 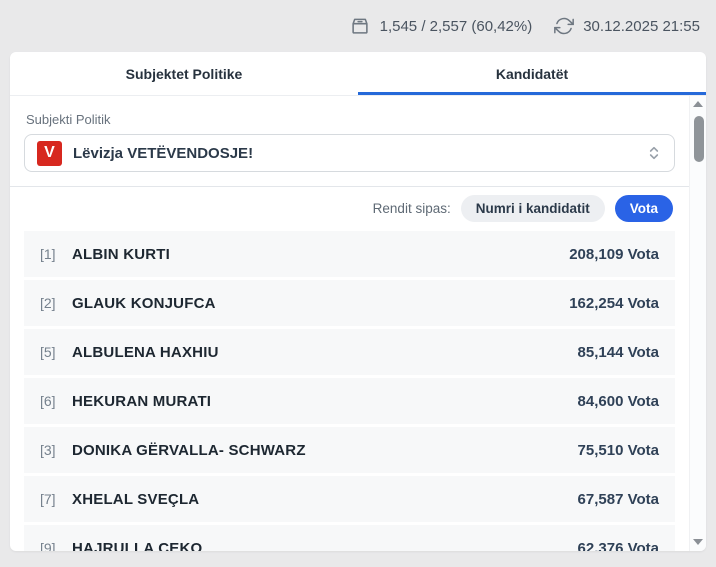 What do you see at coordinates (136, 499) in the screenshot?
I see `candidate-name: XHELAL SVEÇLA` at bounding box center [136, 499].